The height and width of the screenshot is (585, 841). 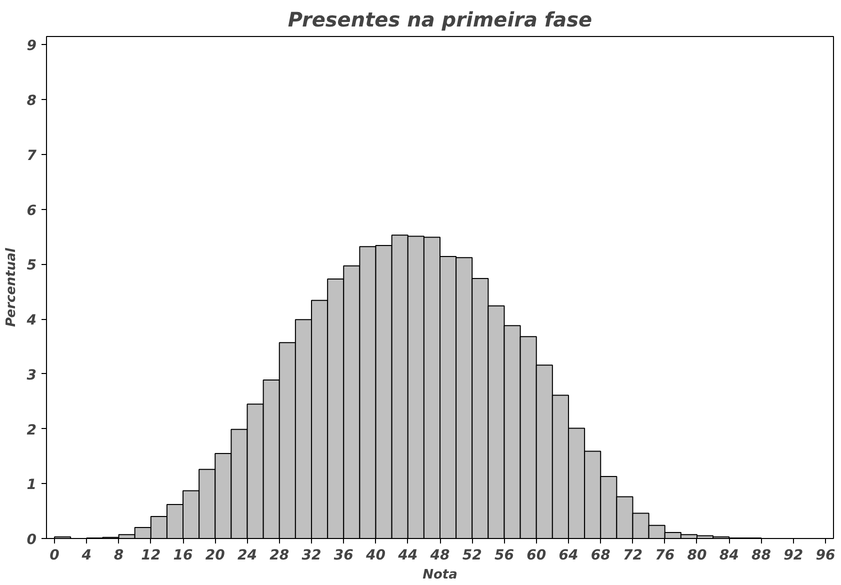 What do you see at coordinates (794, 556) in the screenshot?
I see `x-tick-label: 92` at bounding box center [794, 556].